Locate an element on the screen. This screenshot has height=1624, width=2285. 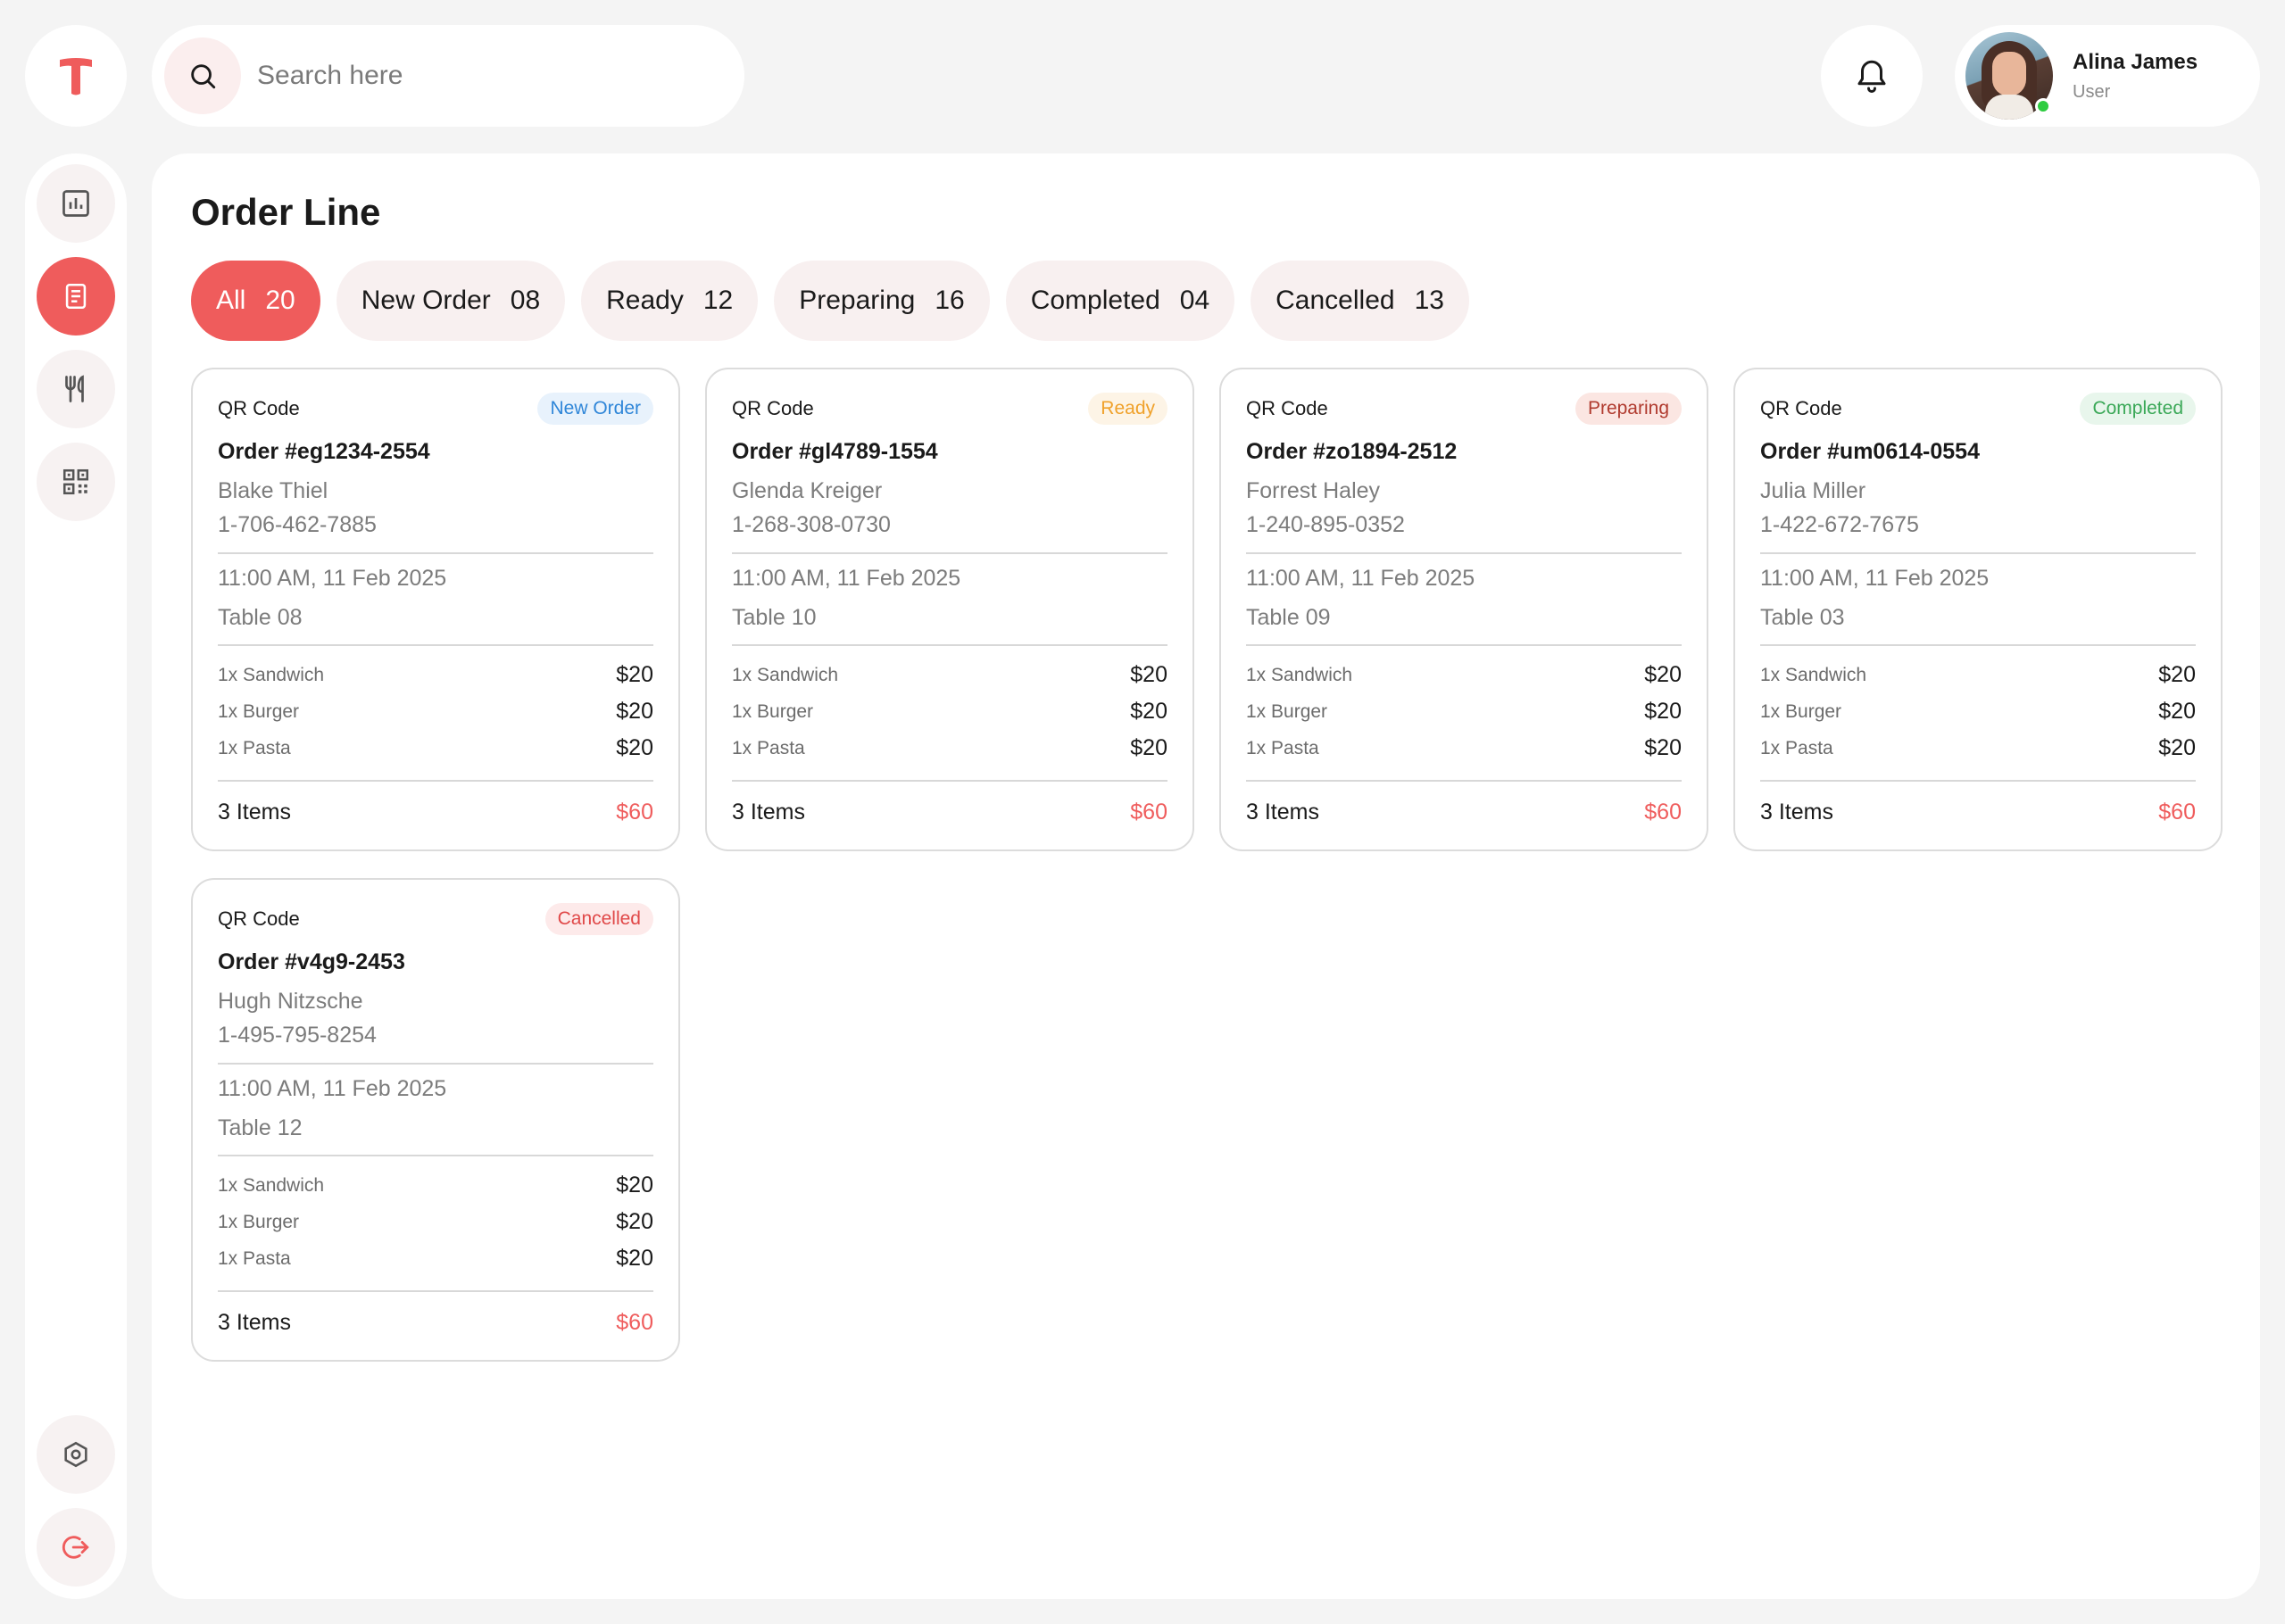
search-button is located at coordinates (202, 75).